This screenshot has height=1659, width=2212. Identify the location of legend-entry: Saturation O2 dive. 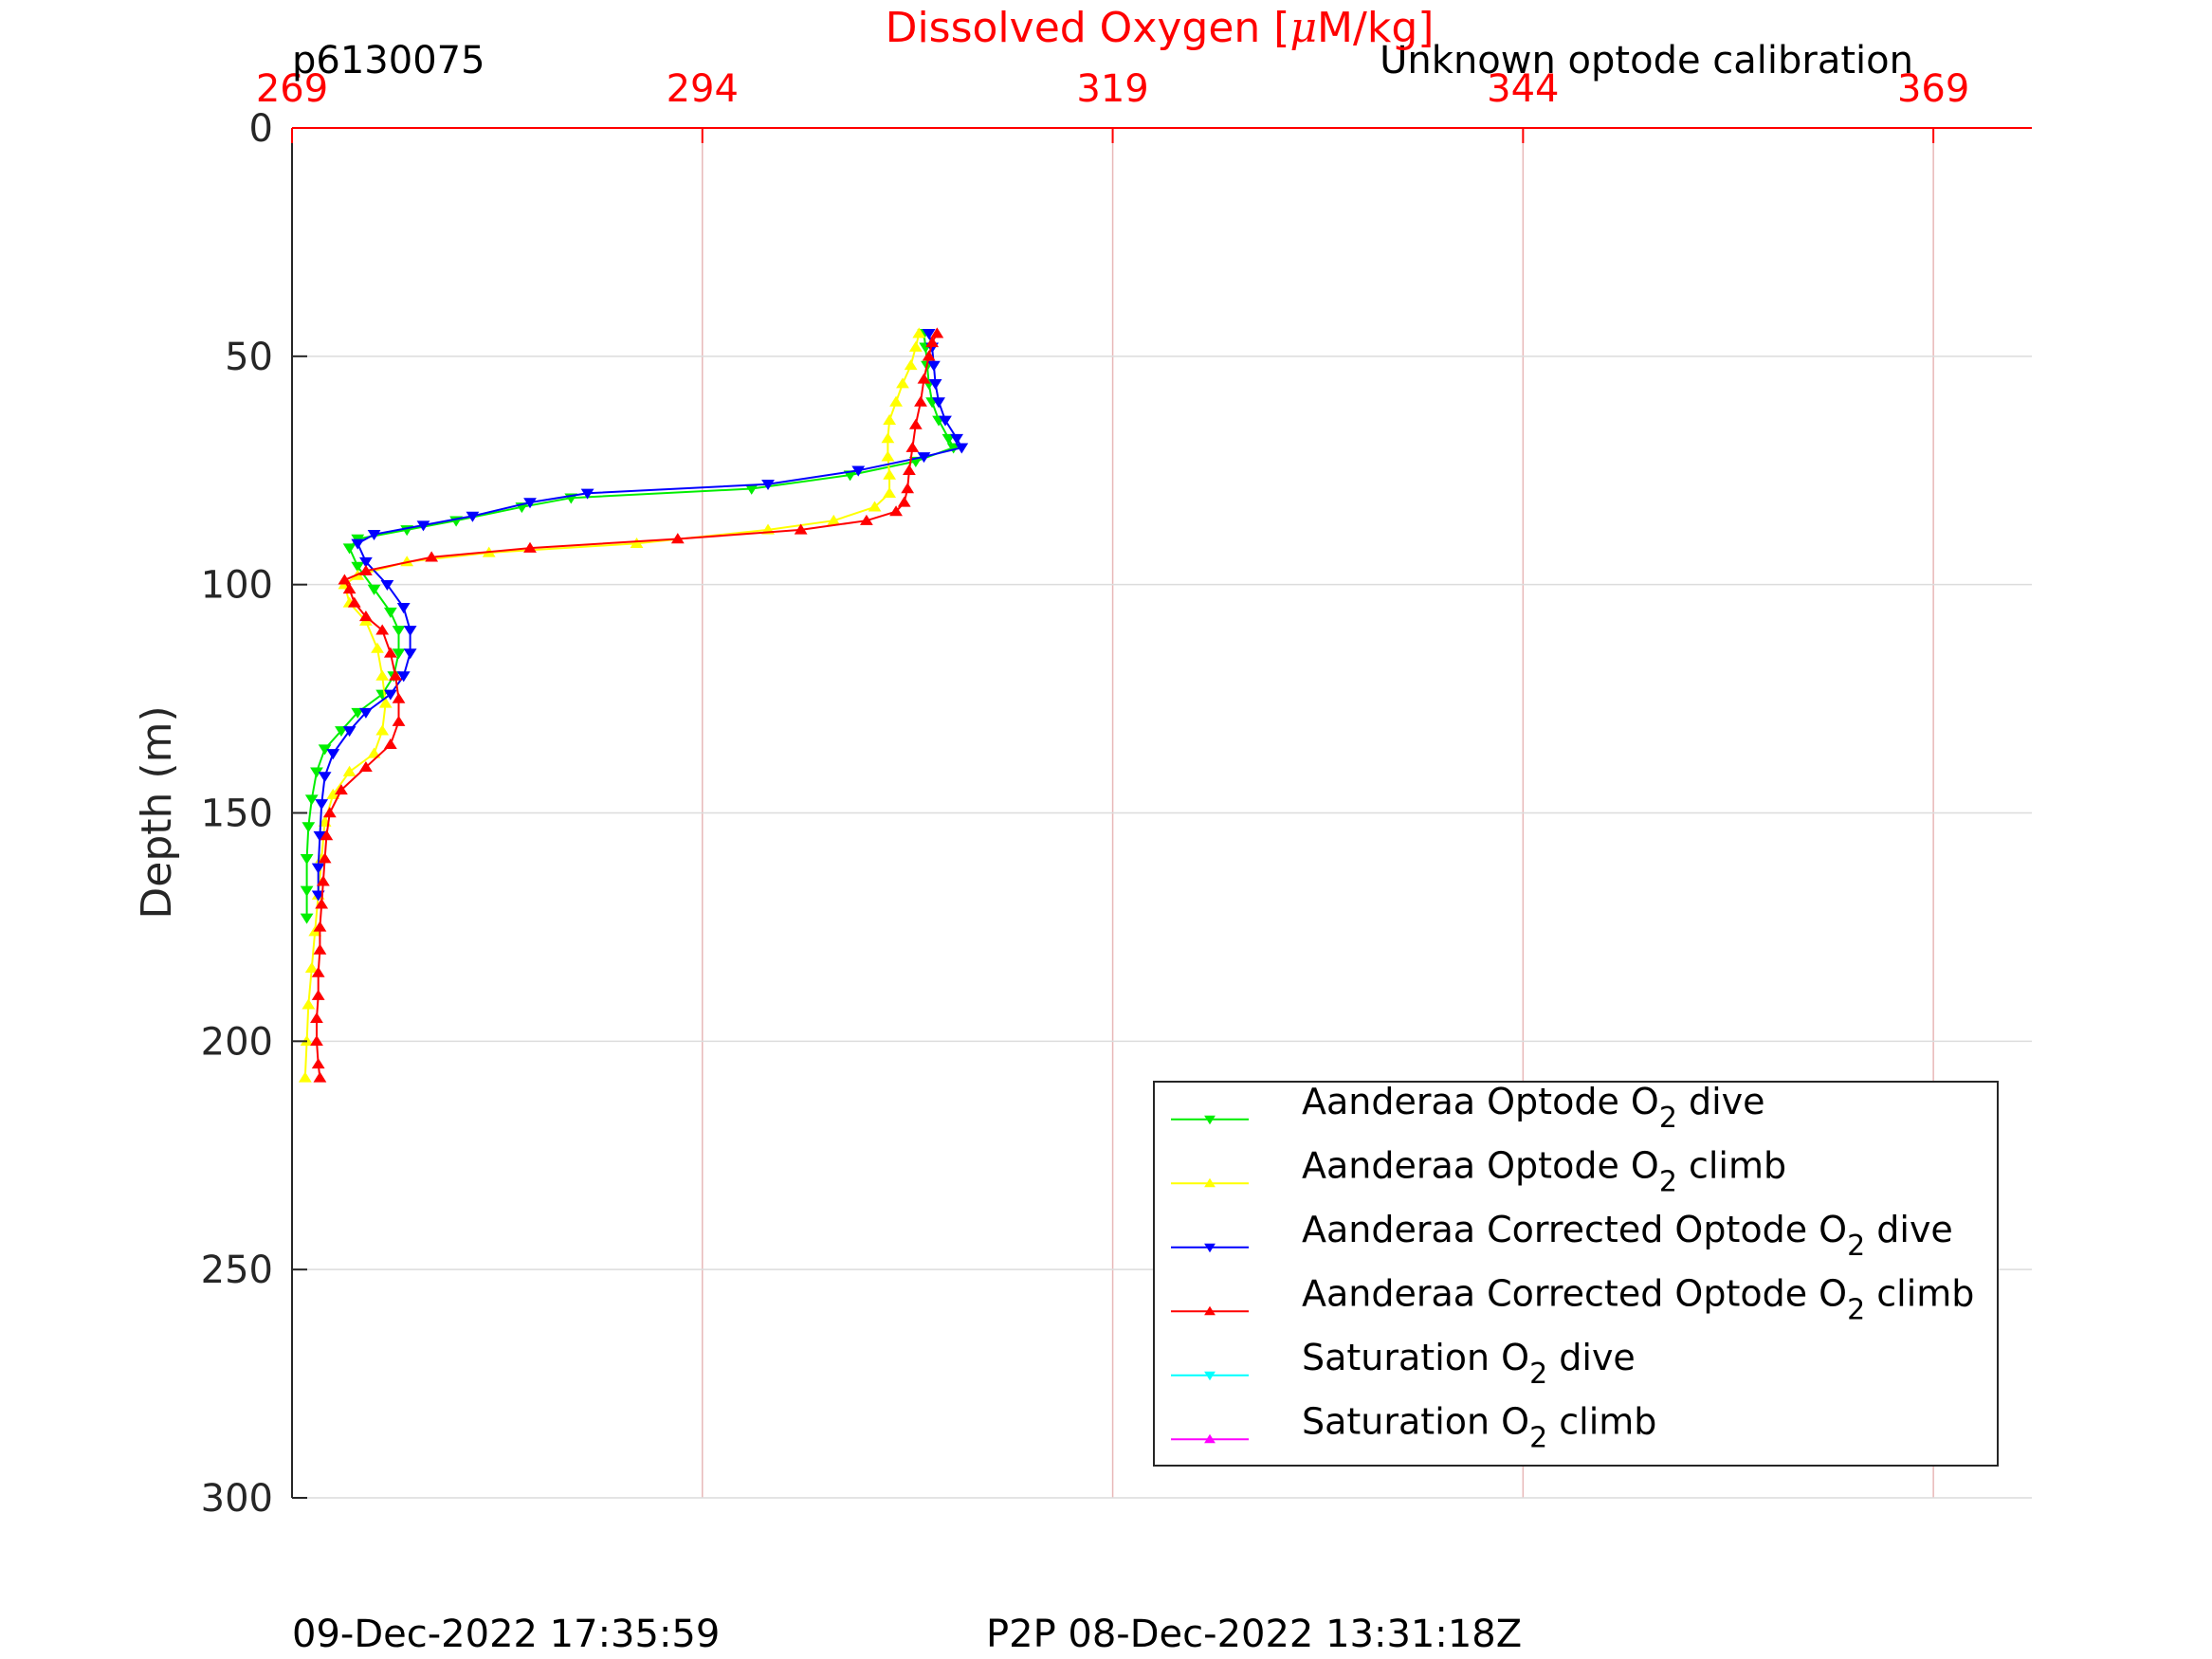
(1403, 1364).